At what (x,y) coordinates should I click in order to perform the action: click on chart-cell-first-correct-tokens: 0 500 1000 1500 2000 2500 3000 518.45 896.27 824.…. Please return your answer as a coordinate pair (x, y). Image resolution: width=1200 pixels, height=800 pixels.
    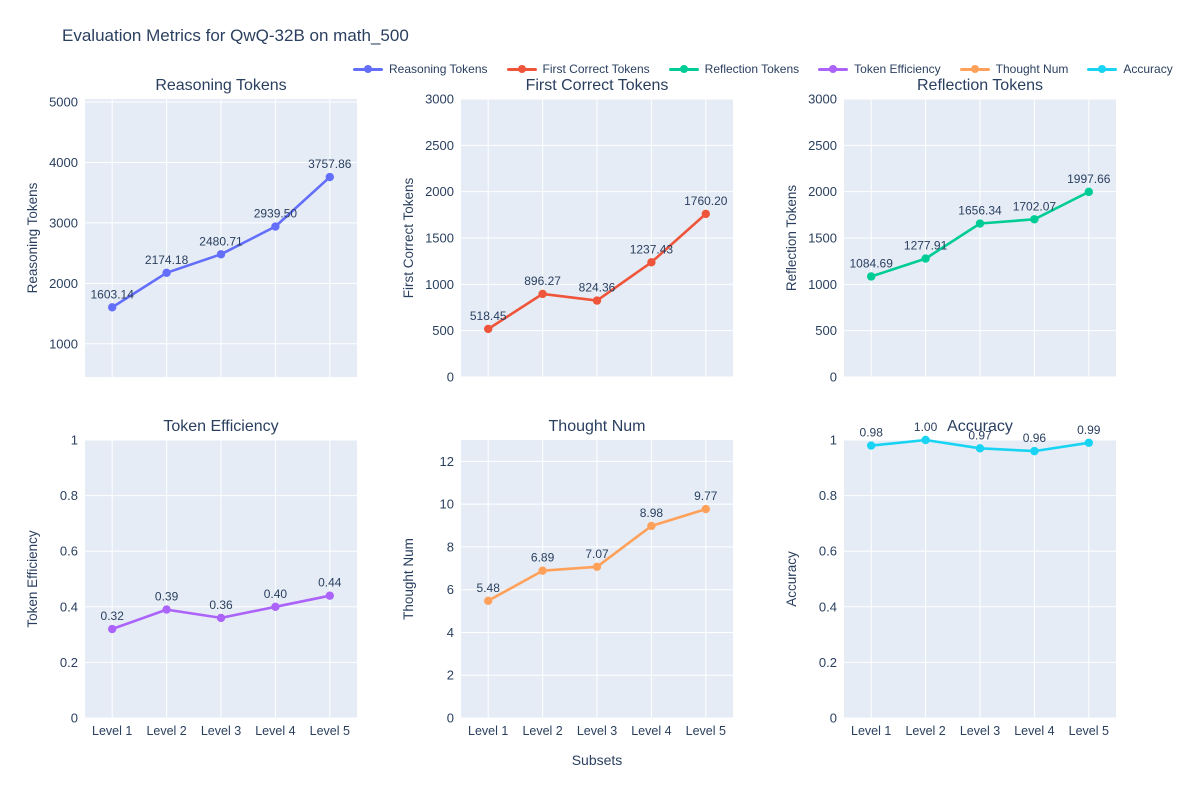
    Looking at the image, I should click on (575, 247).